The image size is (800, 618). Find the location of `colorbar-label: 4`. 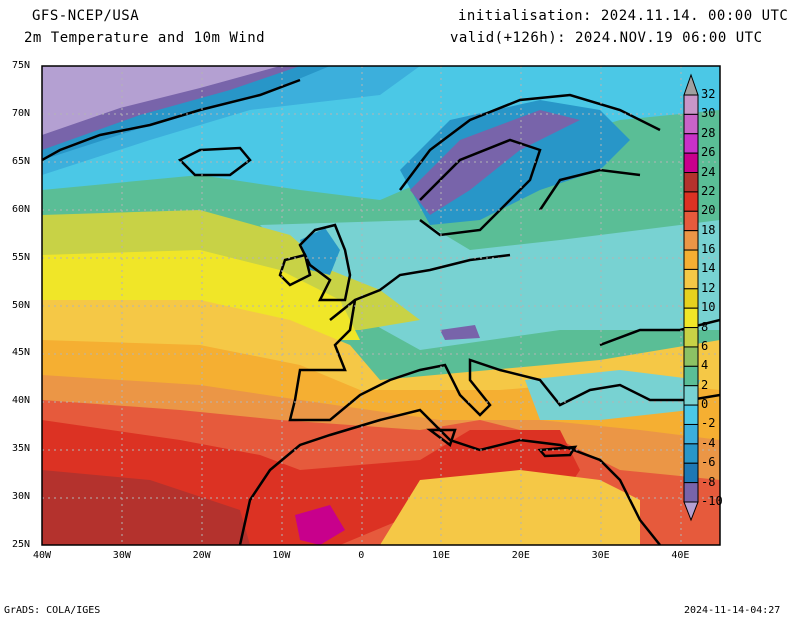

colorbar-label: 4 is located at coordinates (705, 365).